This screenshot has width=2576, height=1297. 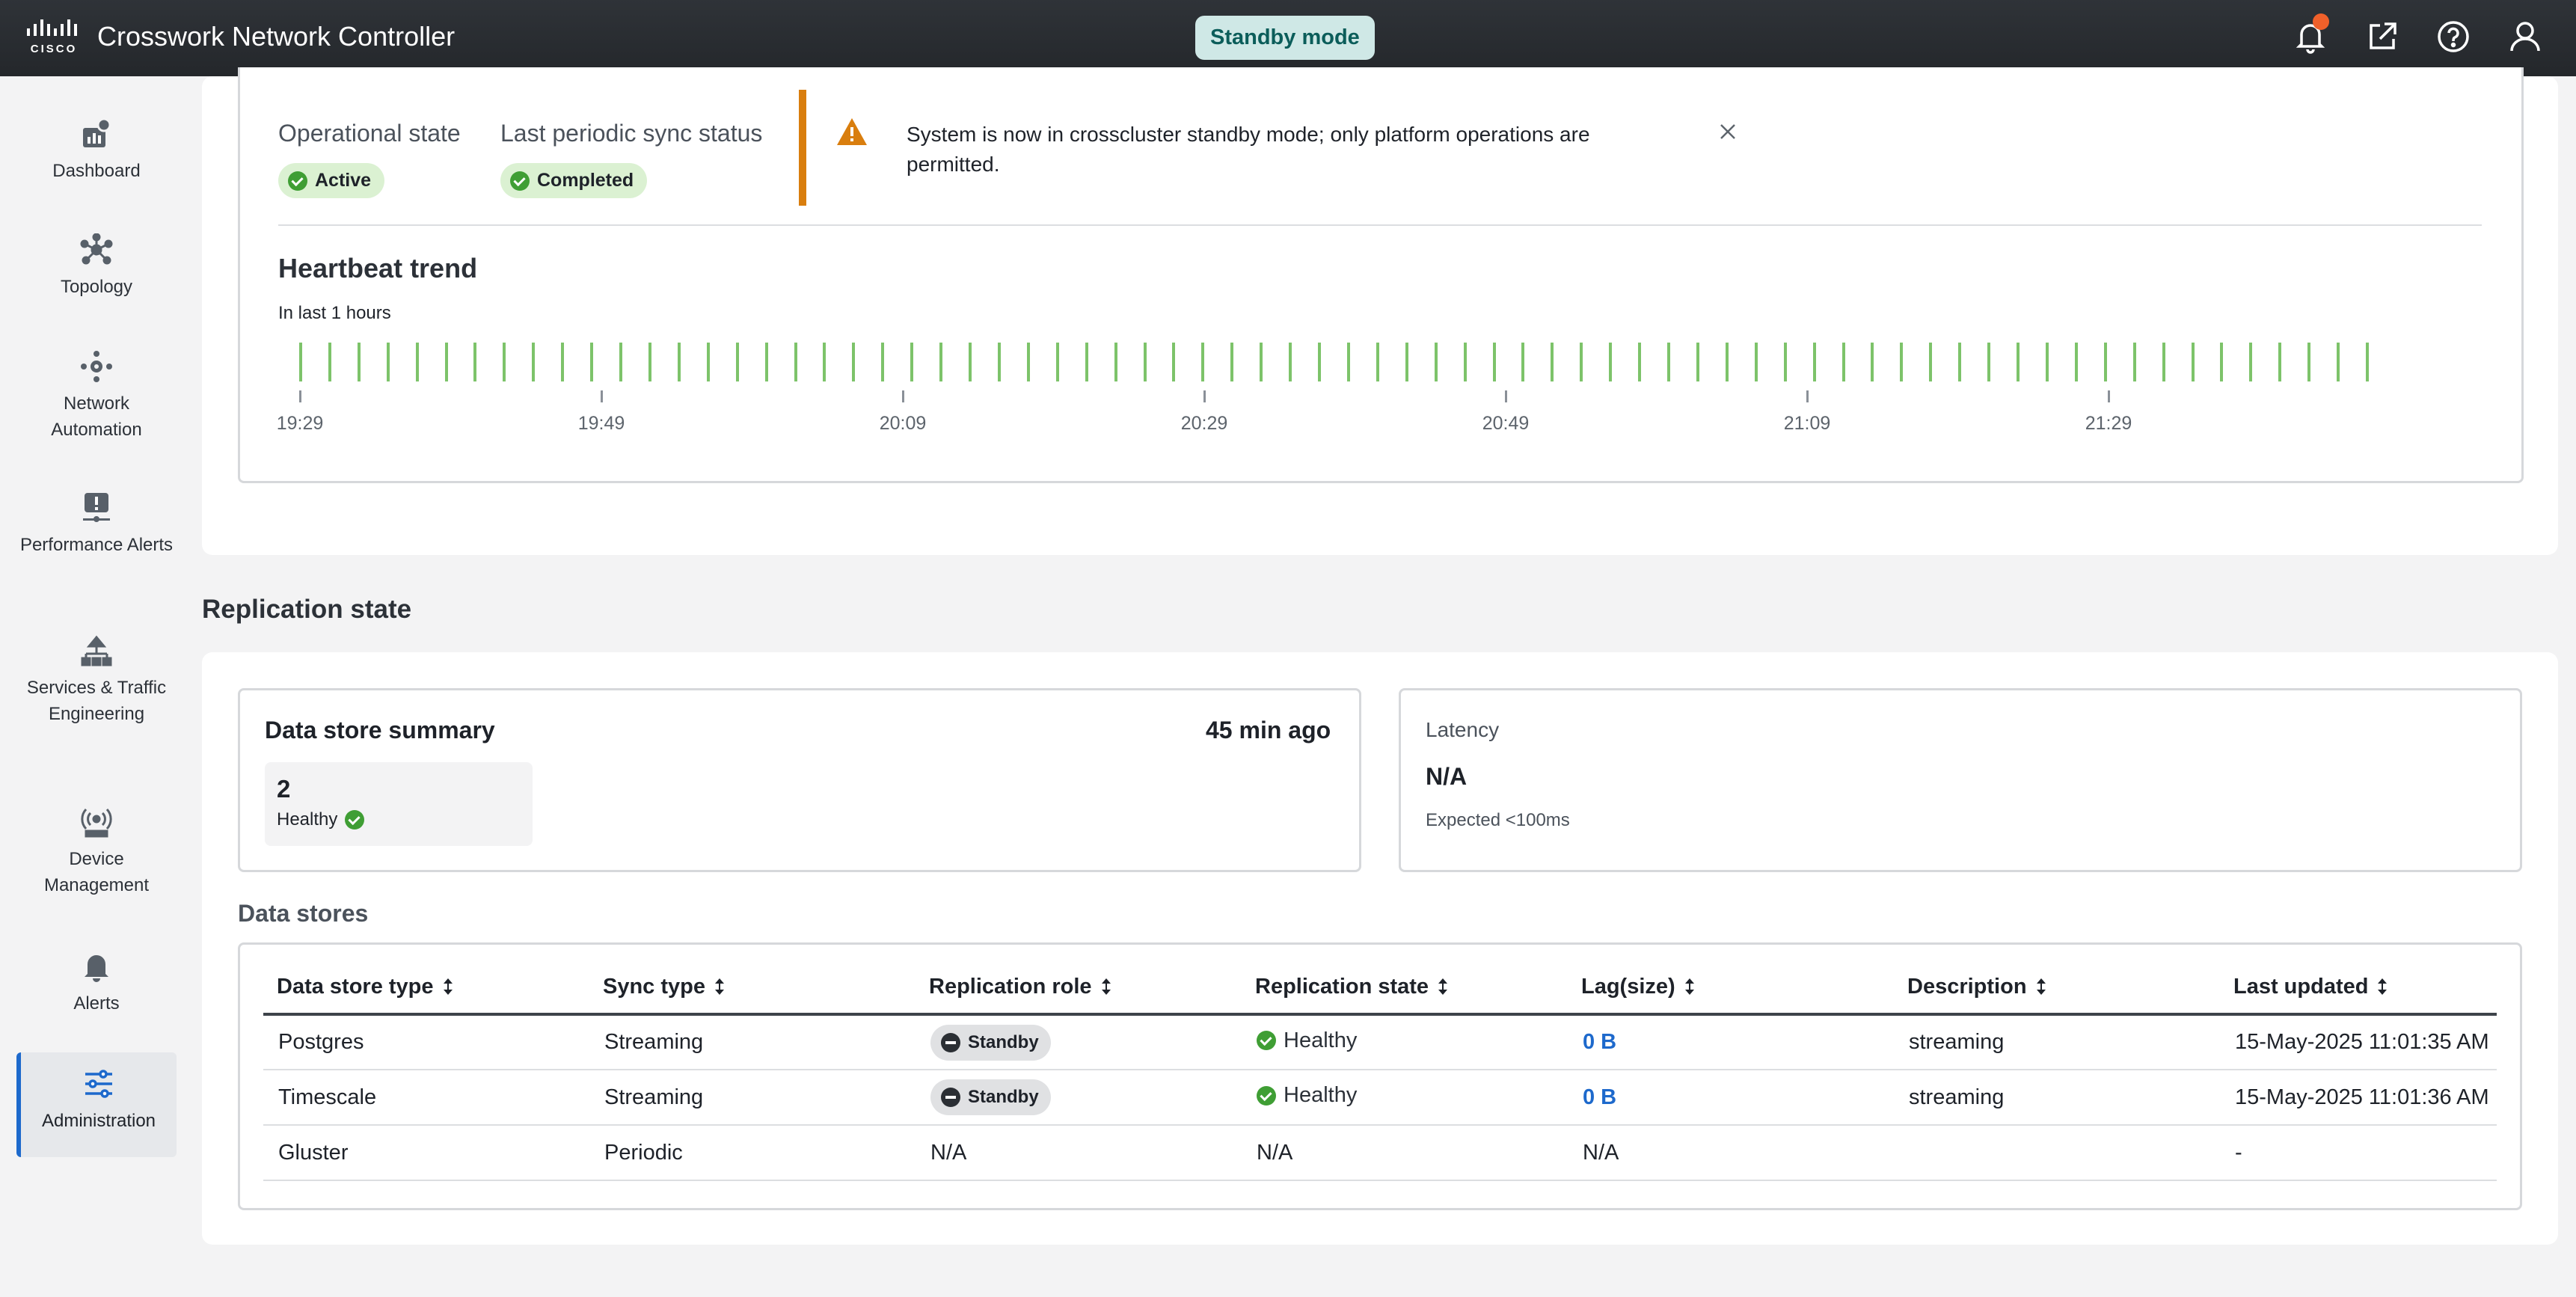 I want to click on notification-dot, so click(x=2321, y=21).